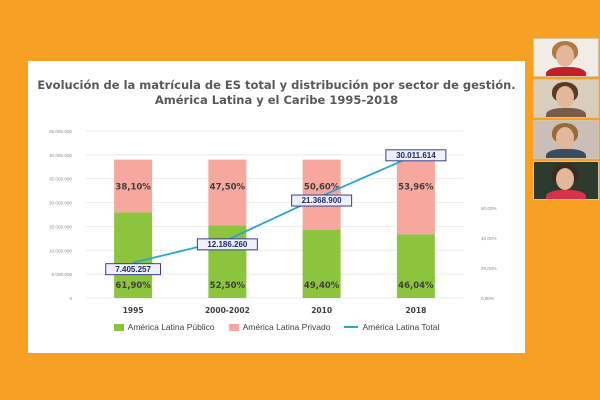 This screenshot has height=400, width=600. Describe the element at coordinates (401, 327) in the screenshot. I see `legend-label-total: América Latina Total` at that location.